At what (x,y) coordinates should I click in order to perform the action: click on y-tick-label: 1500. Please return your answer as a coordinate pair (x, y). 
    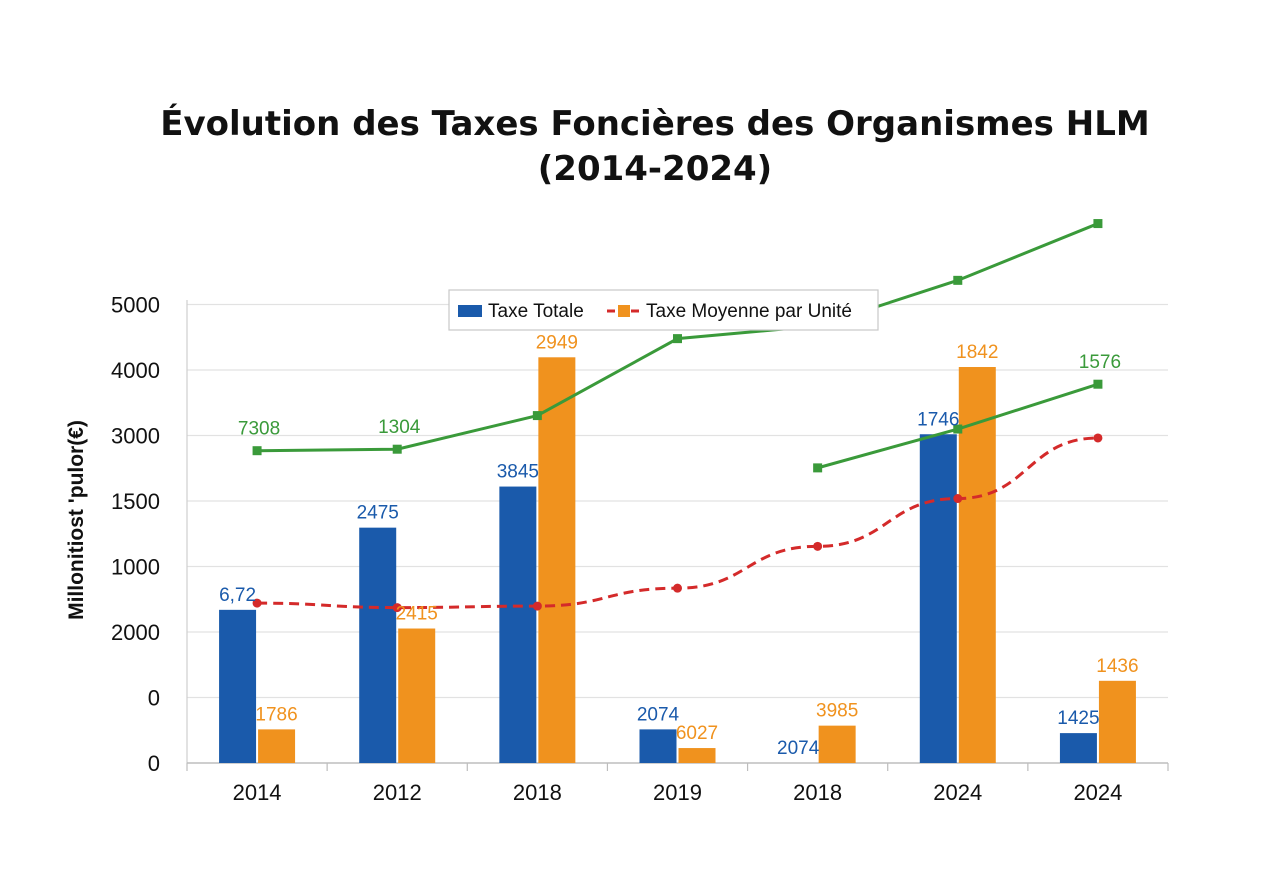
    Looking at the image, I should click on (135, 501).